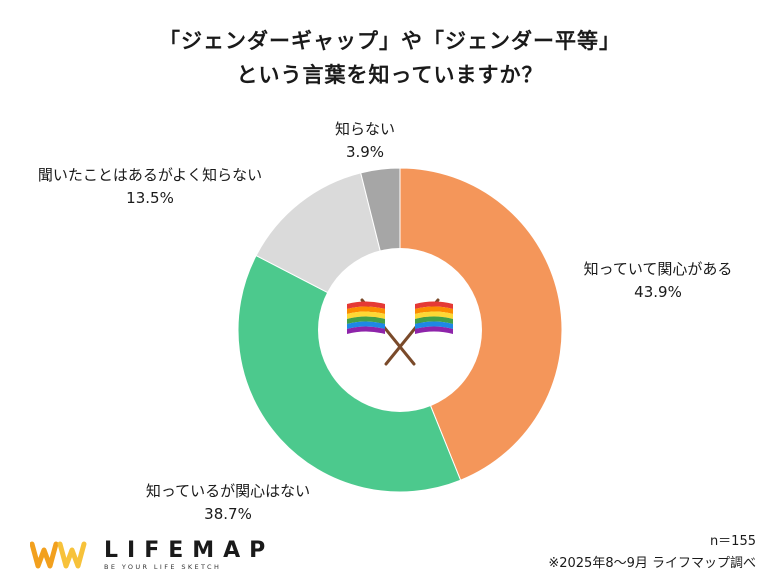 The width and height of the screenshot is (780, 585). What do you see at coordinates (228, 514) in the screenshot?
I see `label-know-not-interested-pct: 38.7%` at bounding box center [228, 514].